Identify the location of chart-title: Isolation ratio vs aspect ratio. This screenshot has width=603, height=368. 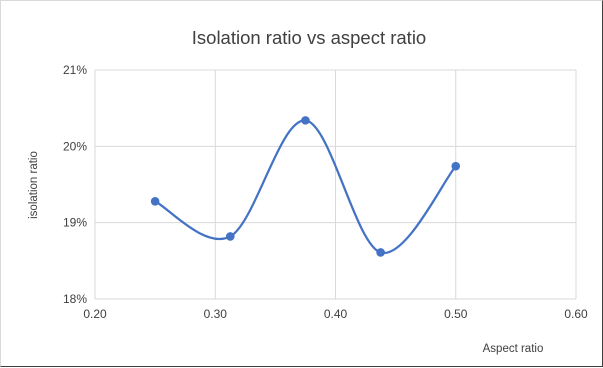
(309, 37).